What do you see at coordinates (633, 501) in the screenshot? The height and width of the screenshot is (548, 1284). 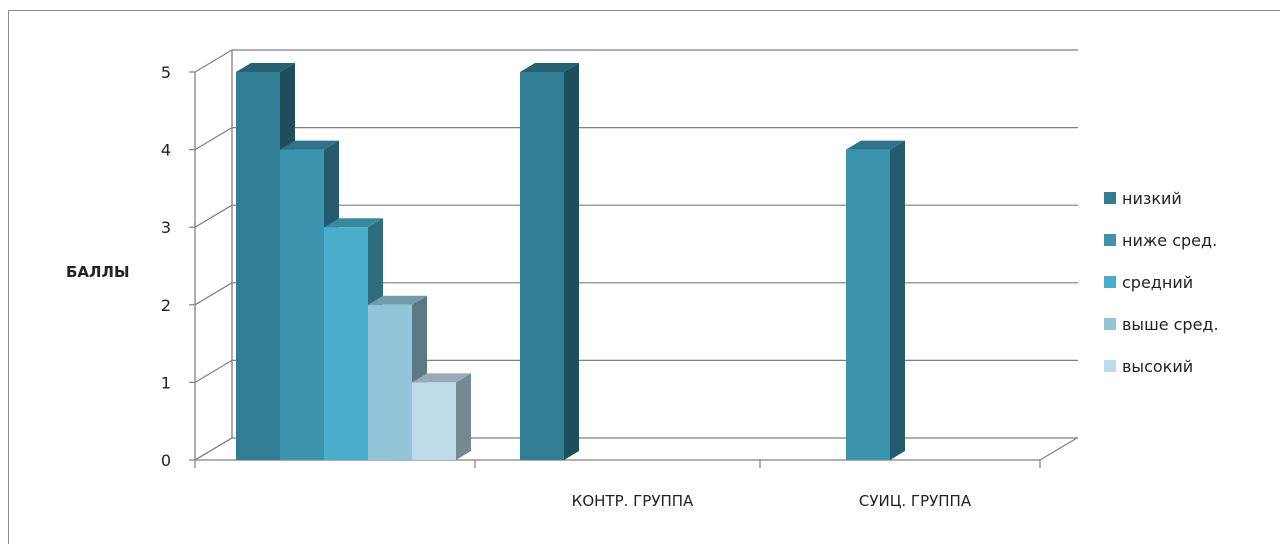 I see `x-tick-label: КОНТР. ГРУППА` at bounding box center [633, 501].